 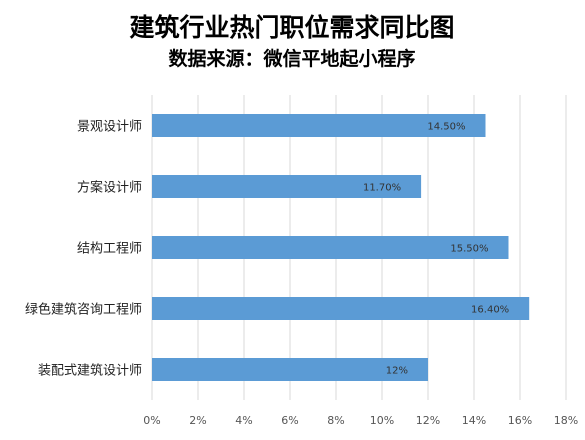 I want to click on chart-subtitle: 数据来源：微信平地起小程序, so click(x=291, y=58).